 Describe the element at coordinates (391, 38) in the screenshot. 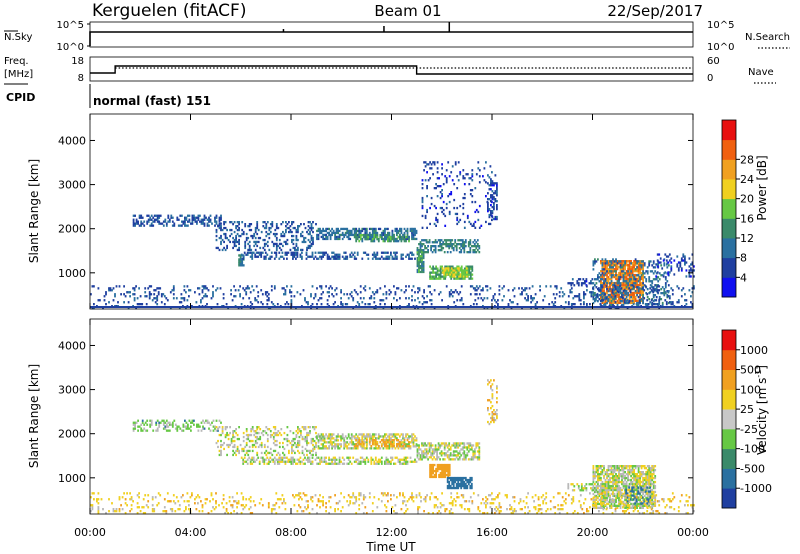

I see `nsky-line` at that location.